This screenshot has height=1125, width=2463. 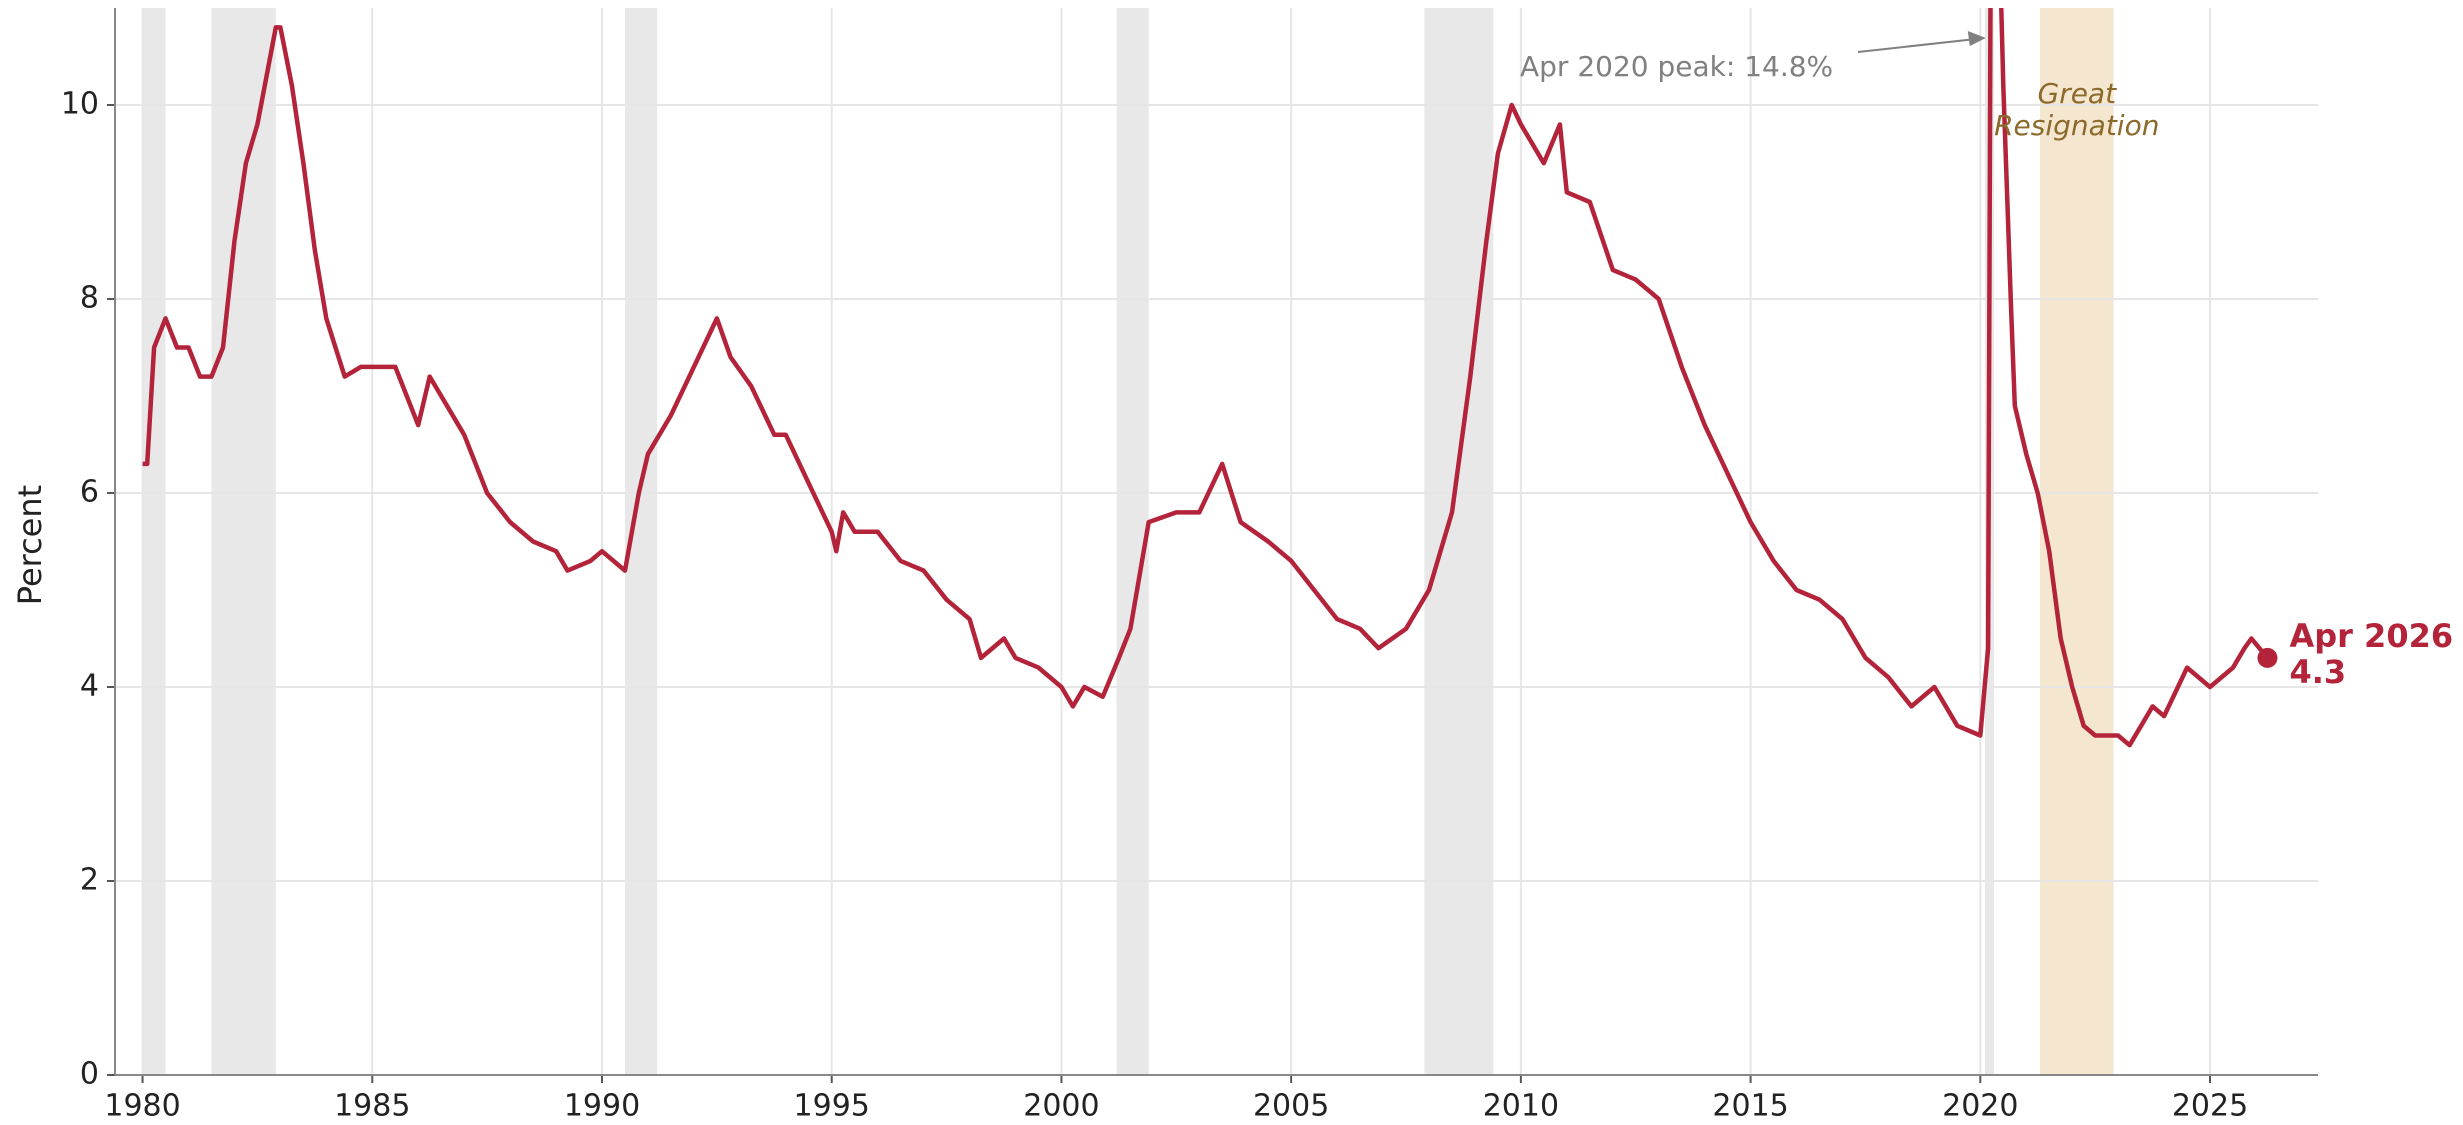 I want to click on x-tick-label: 1980, so click(x=142, y=1106).